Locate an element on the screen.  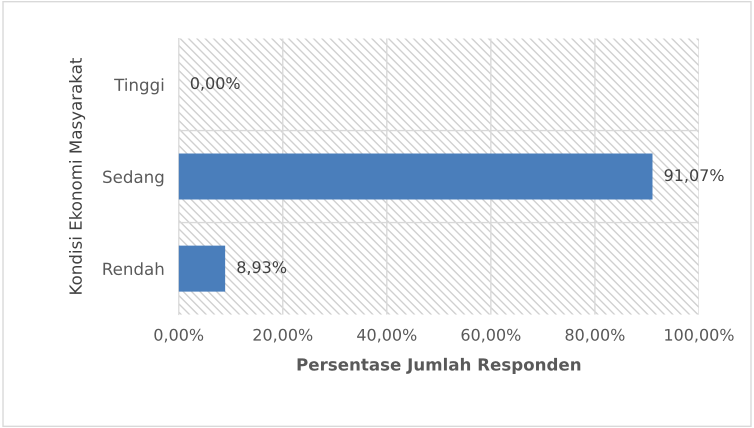
y-tick-label: Sedang is located at coordinates (133, 178).